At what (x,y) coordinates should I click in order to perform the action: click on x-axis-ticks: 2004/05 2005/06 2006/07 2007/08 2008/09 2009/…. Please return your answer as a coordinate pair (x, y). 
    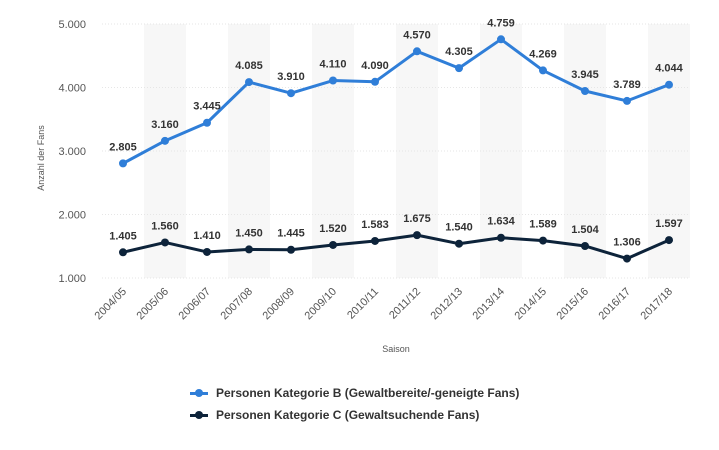
    Looking at the image, I should click on (384, 304).